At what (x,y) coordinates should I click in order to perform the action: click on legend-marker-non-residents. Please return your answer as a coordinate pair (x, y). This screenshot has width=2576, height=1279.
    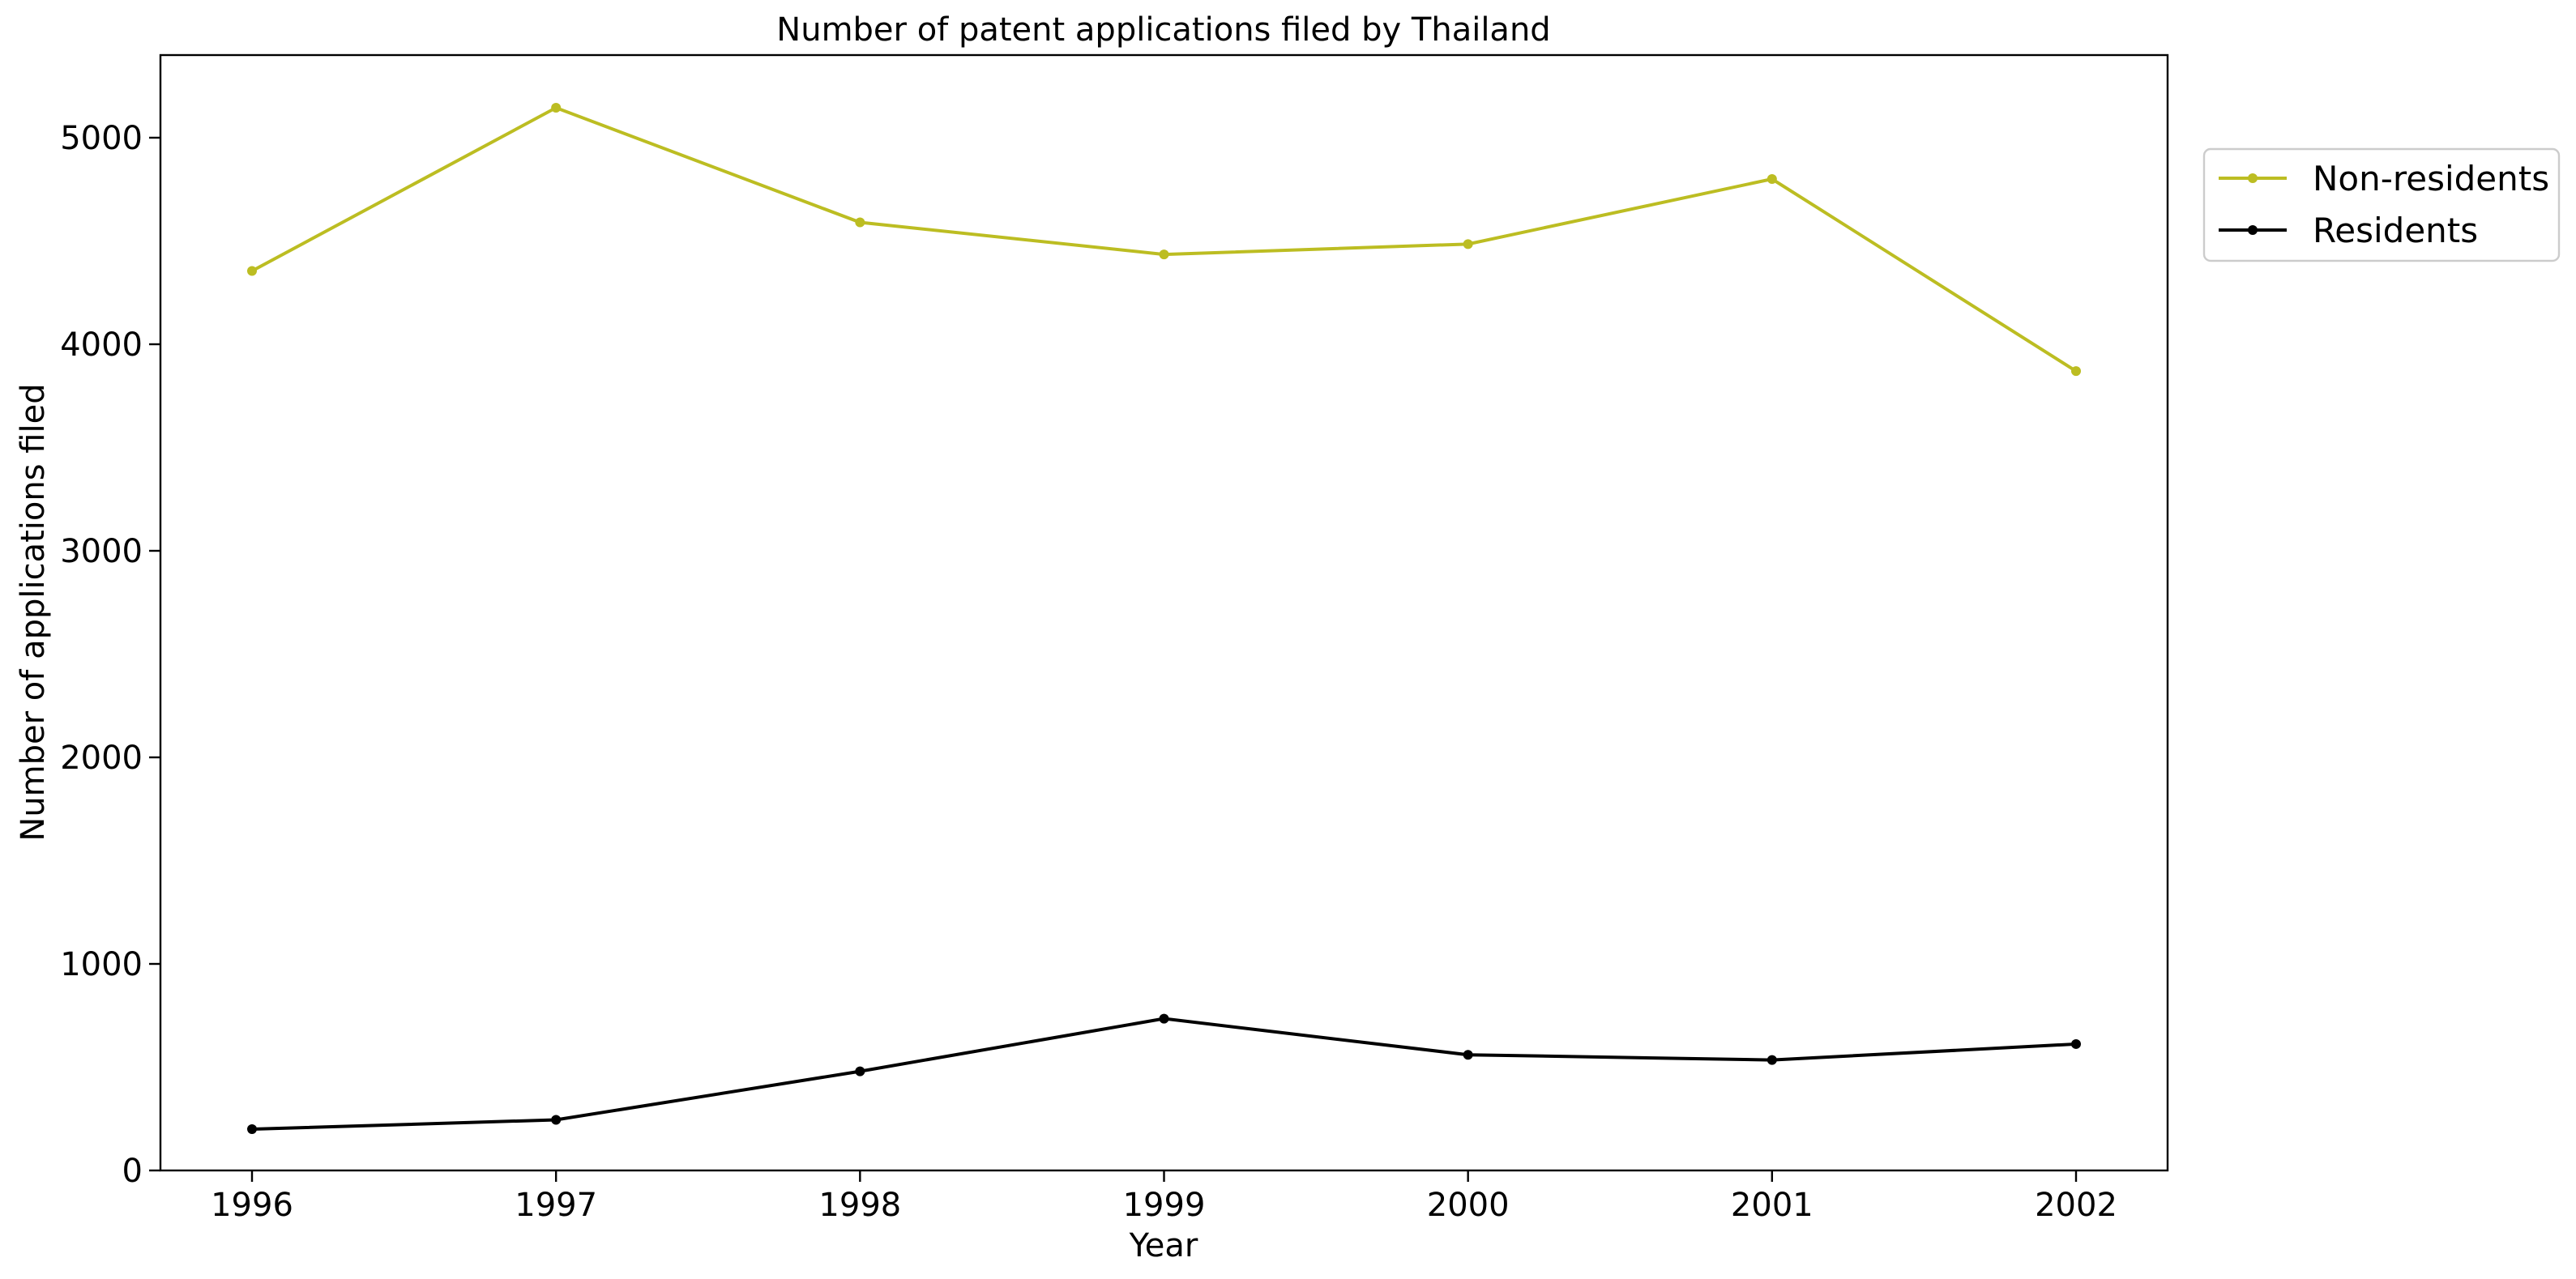
    Looking at the image, I should click on (2253, 178).